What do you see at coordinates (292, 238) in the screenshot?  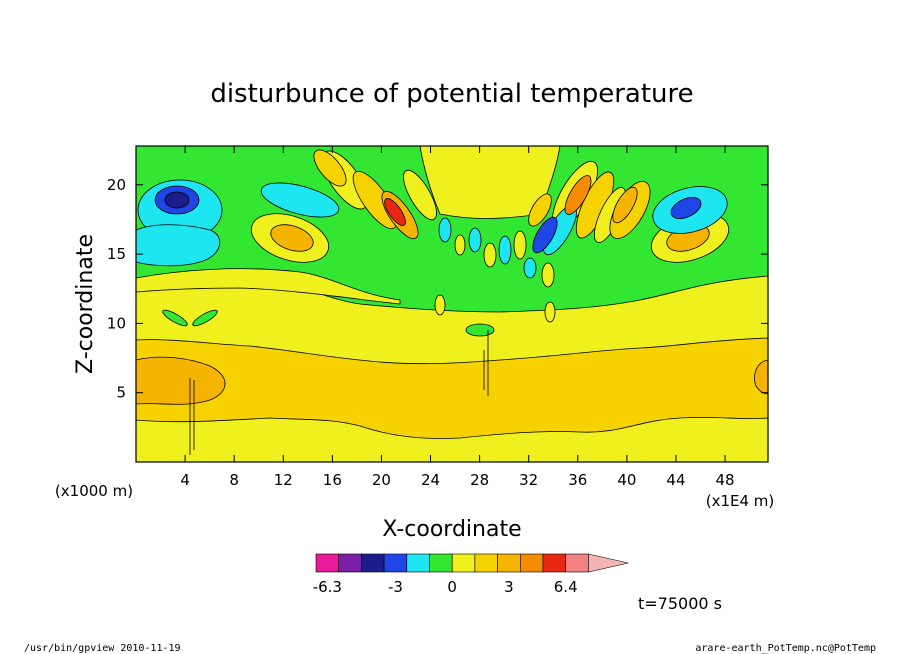 I see `contour-cell-orange-mid` at bounding box center [292, 238].